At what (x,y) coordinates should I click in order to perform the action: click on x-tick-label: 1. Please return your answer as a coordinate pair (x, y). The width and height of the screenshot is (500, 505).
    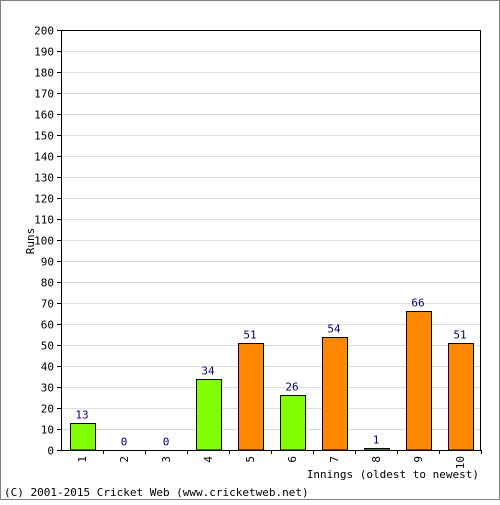
    Looking at the image, I should click on (82, 459).